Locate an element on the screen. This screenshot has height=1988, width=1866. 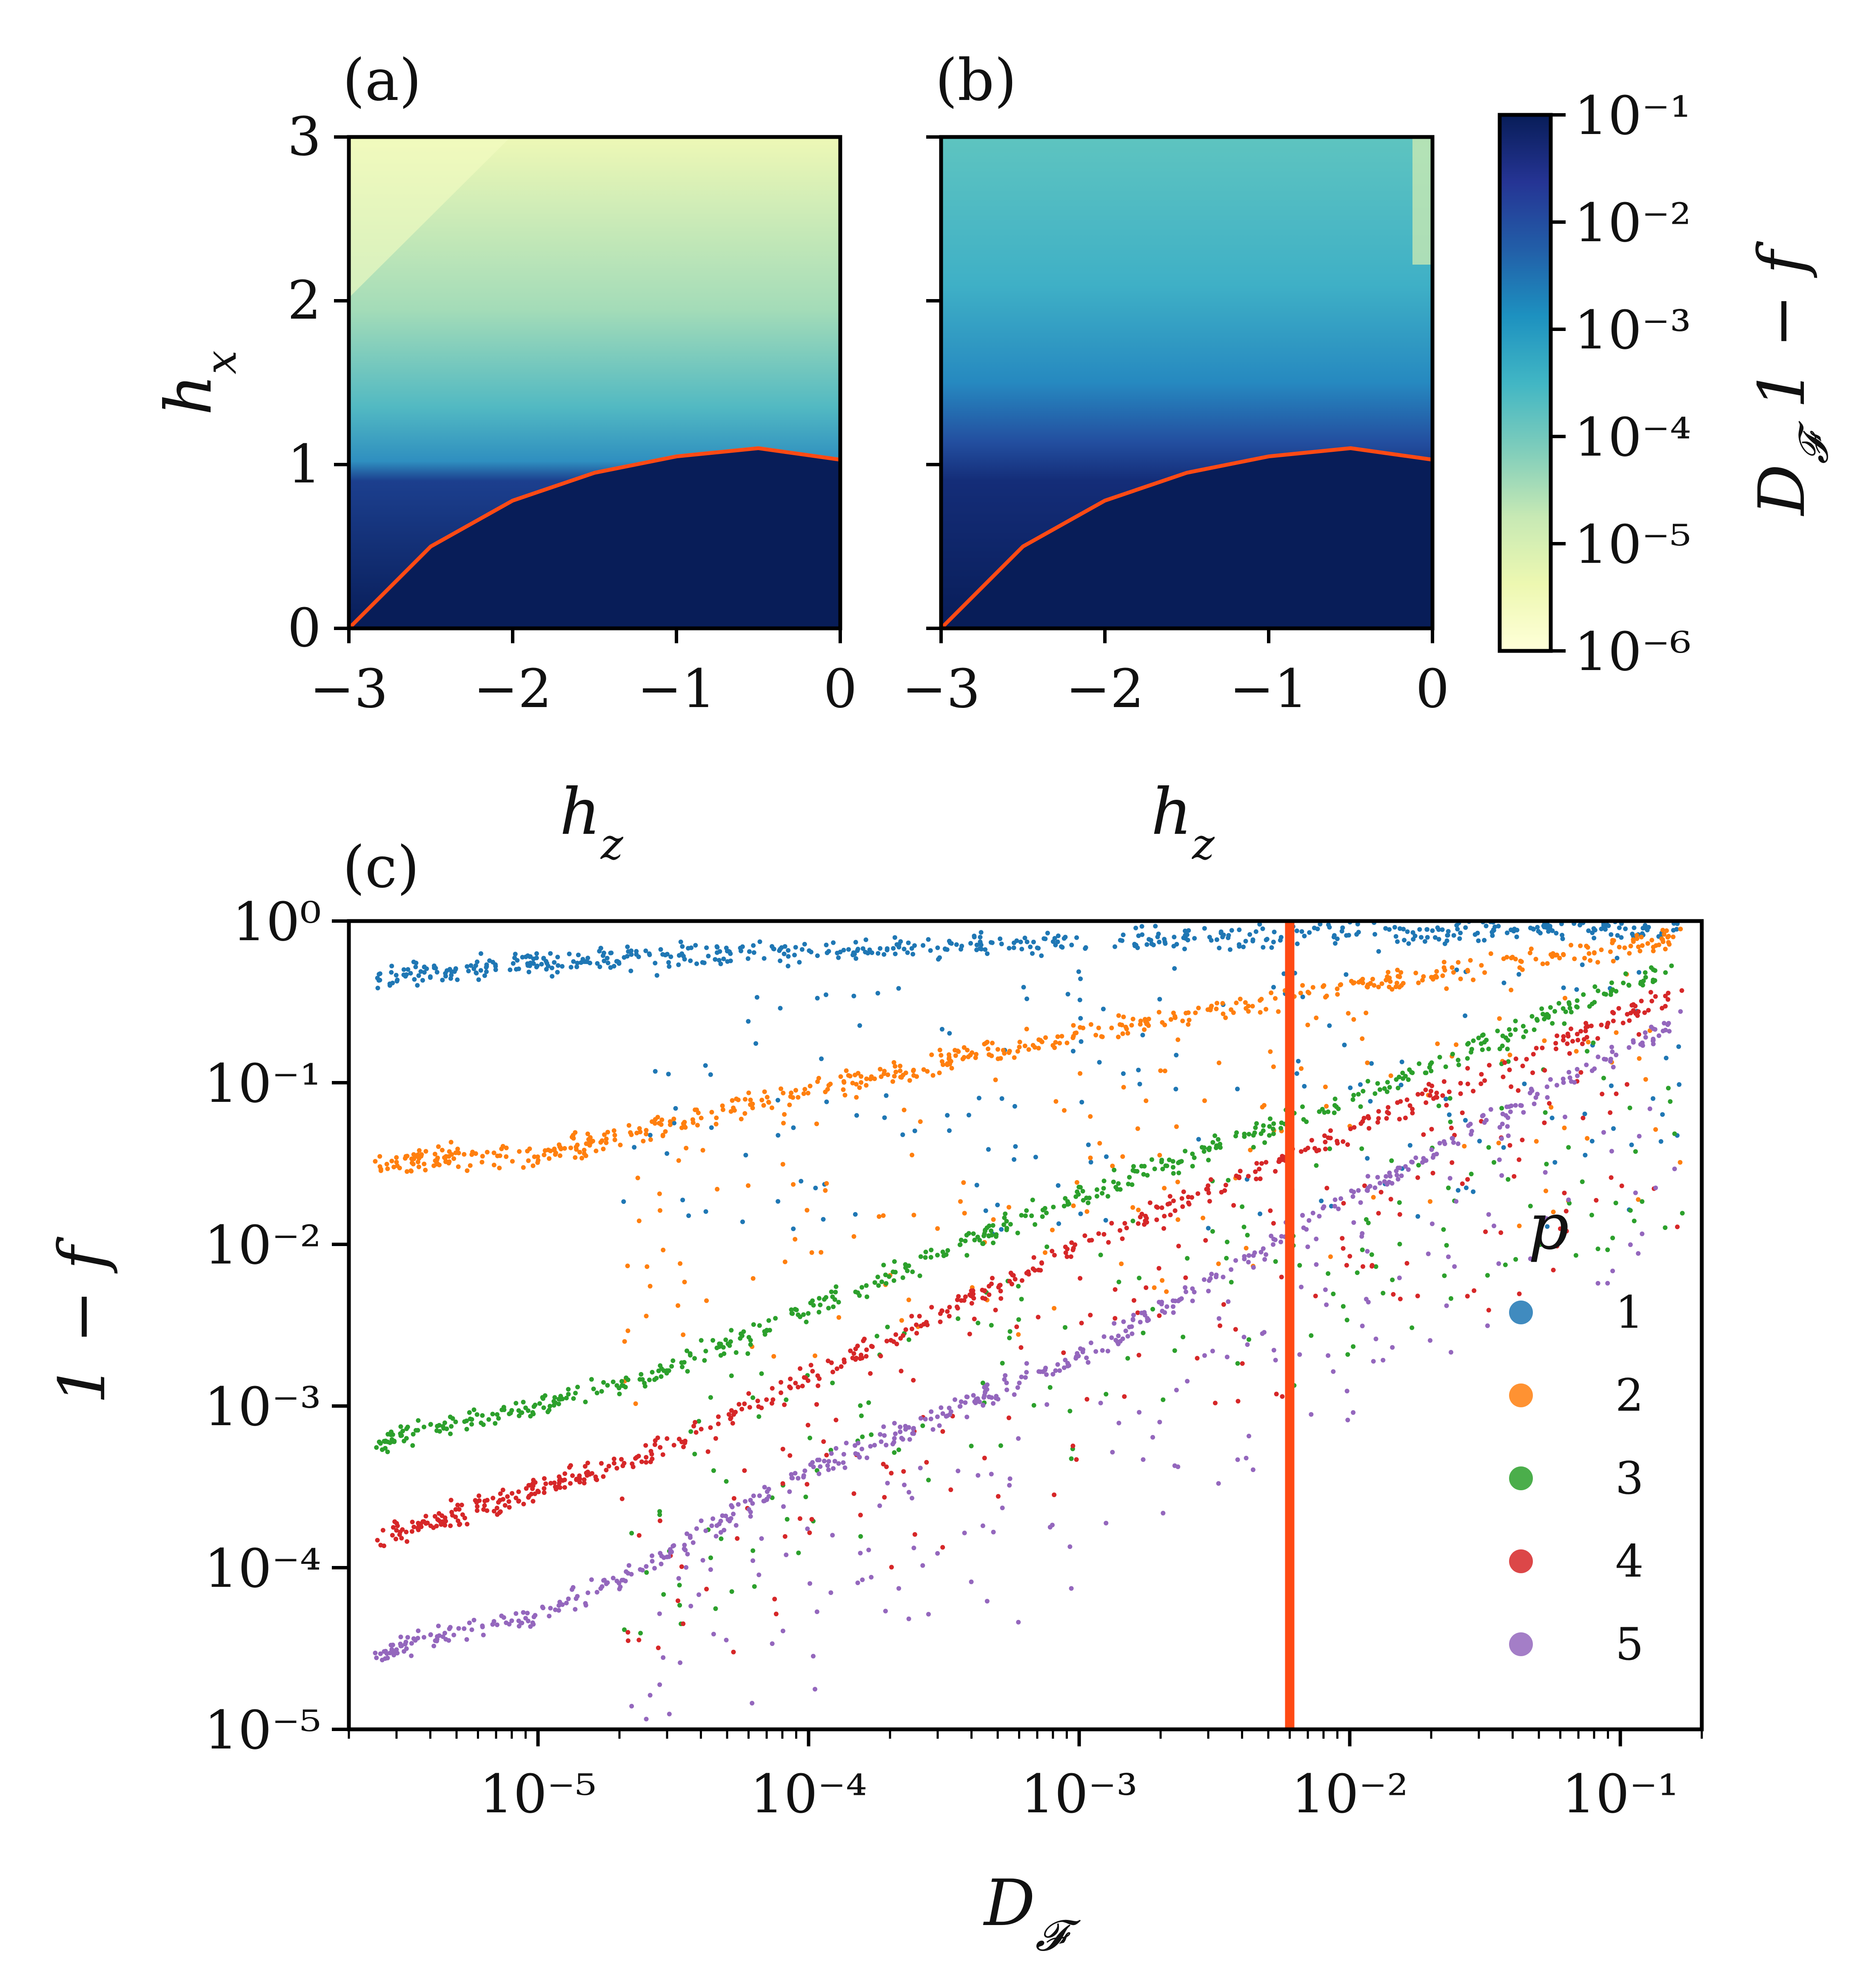
colorbar: 10⁻⁶10⁻⁵10⁻⁴10⁻³10⁻²10⁻¹ D𝓕1 − f is located at coordinates (1667, 384).